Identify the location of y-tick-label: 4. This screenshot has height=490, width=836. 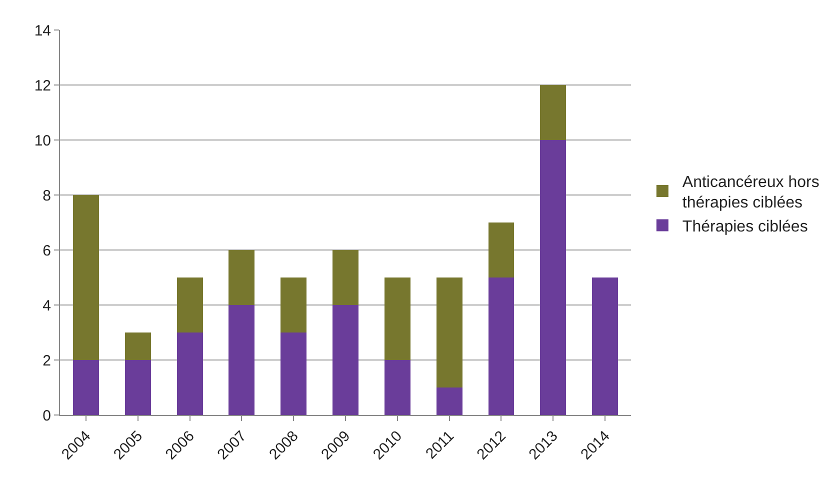
(46, 305).